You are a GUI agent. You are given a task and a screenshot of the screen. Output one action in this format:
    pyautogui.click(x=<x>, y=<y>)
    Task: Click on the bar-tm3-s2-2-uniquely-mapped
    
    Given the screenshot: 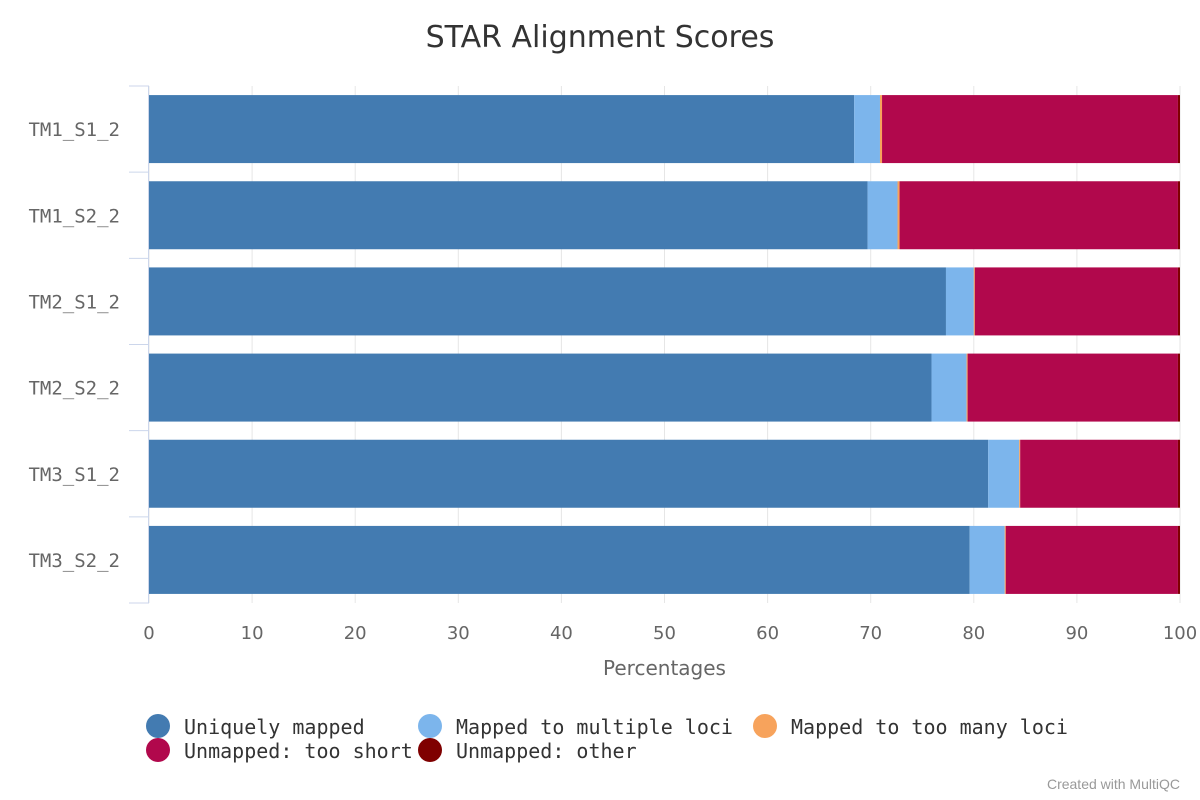 What is the action you would take?
    pyautogui.click(x=559, y=559)
    